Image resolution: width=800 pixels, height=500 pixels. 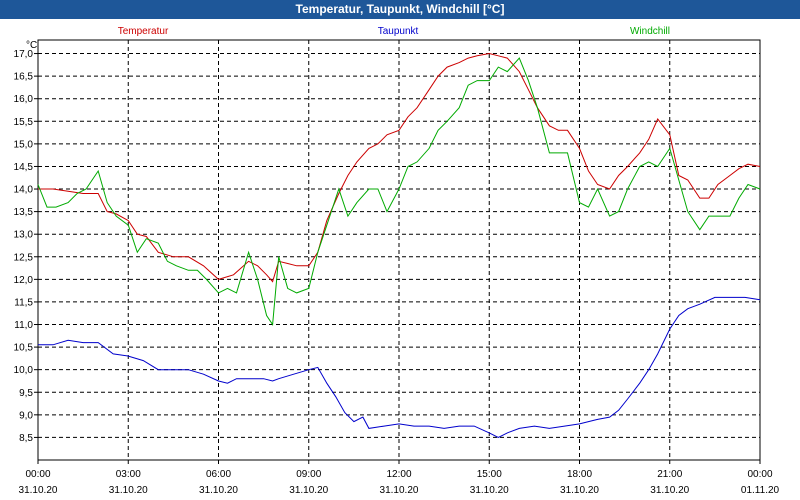 I want to click on x-tick-time-label: 21:00, so click(x=669, y=474).